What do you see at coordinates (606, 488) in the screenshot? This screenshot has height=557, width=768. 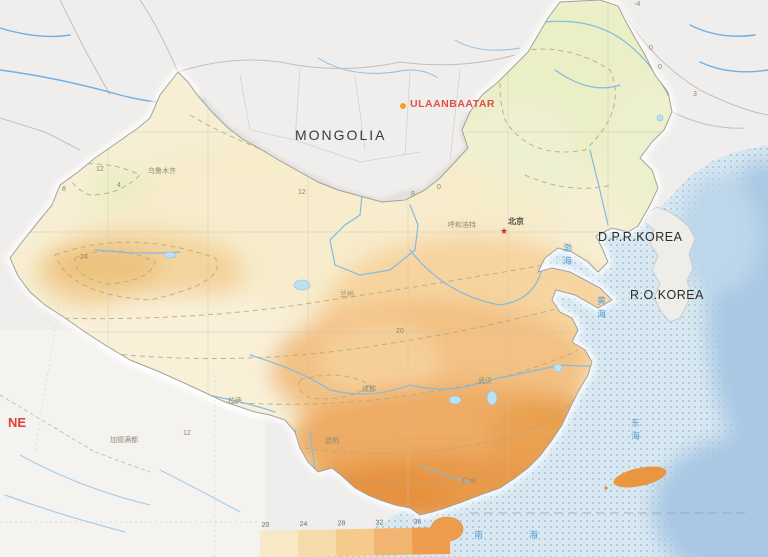 I see `penghu-island` at bounding box center [606, 488].